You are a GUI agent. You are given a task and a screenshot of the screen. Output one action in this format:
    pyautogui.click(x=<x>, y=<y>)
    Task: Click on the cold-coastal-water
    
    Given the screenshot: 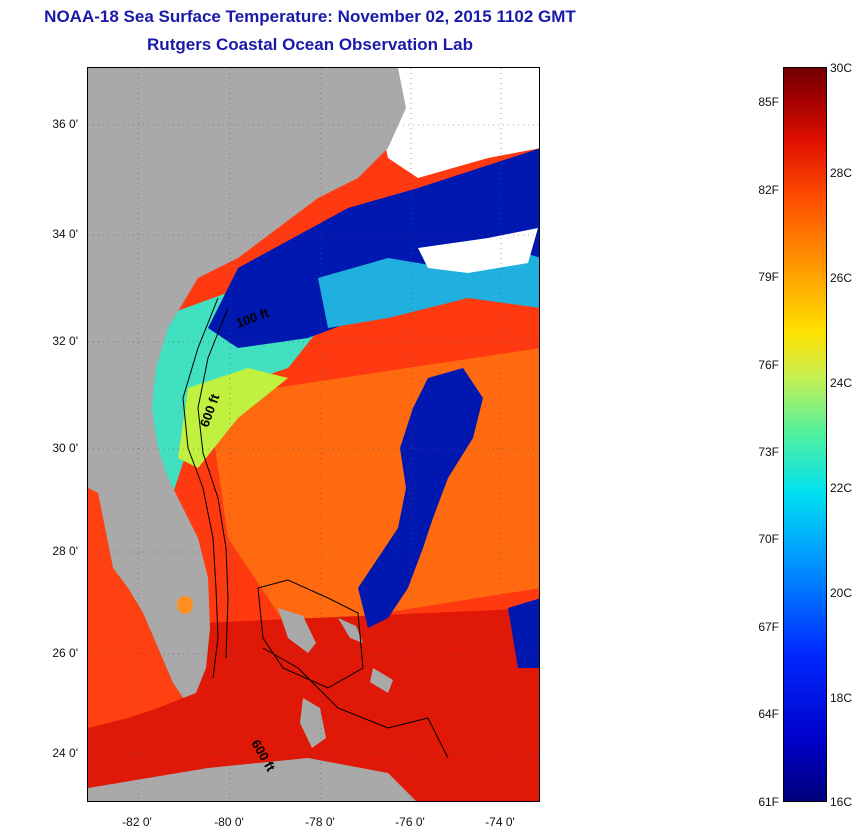 What is the action you would take?
    pyautogui.click(x=373, y=248)
    